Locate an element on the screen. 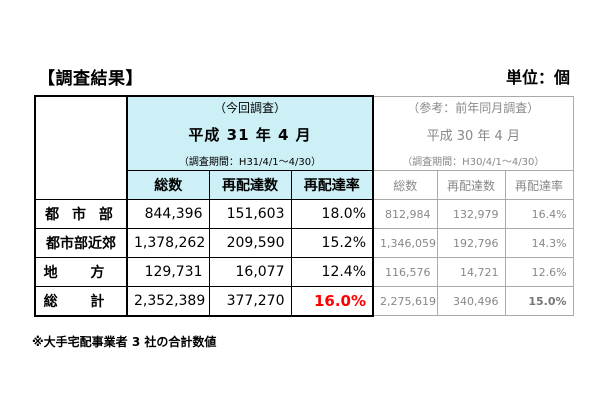  current-period-date: 平成 31 年 4 月 is located at coordinates (250, 135).